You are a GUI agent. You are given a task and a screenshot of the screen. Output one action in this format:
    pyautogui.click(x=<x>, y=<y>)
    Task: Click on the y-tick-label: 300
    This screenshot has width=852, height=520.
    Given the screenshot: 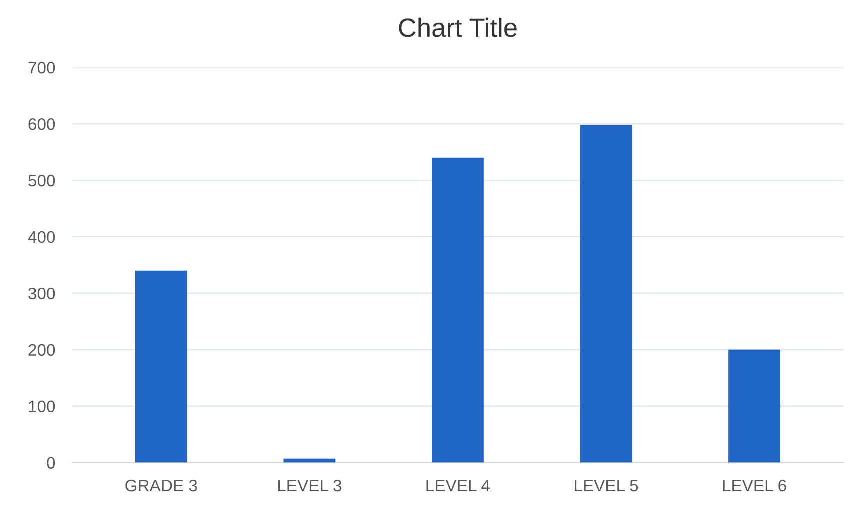 What is the action you would take?
    pyautogui.click(x=42, y=294)
    